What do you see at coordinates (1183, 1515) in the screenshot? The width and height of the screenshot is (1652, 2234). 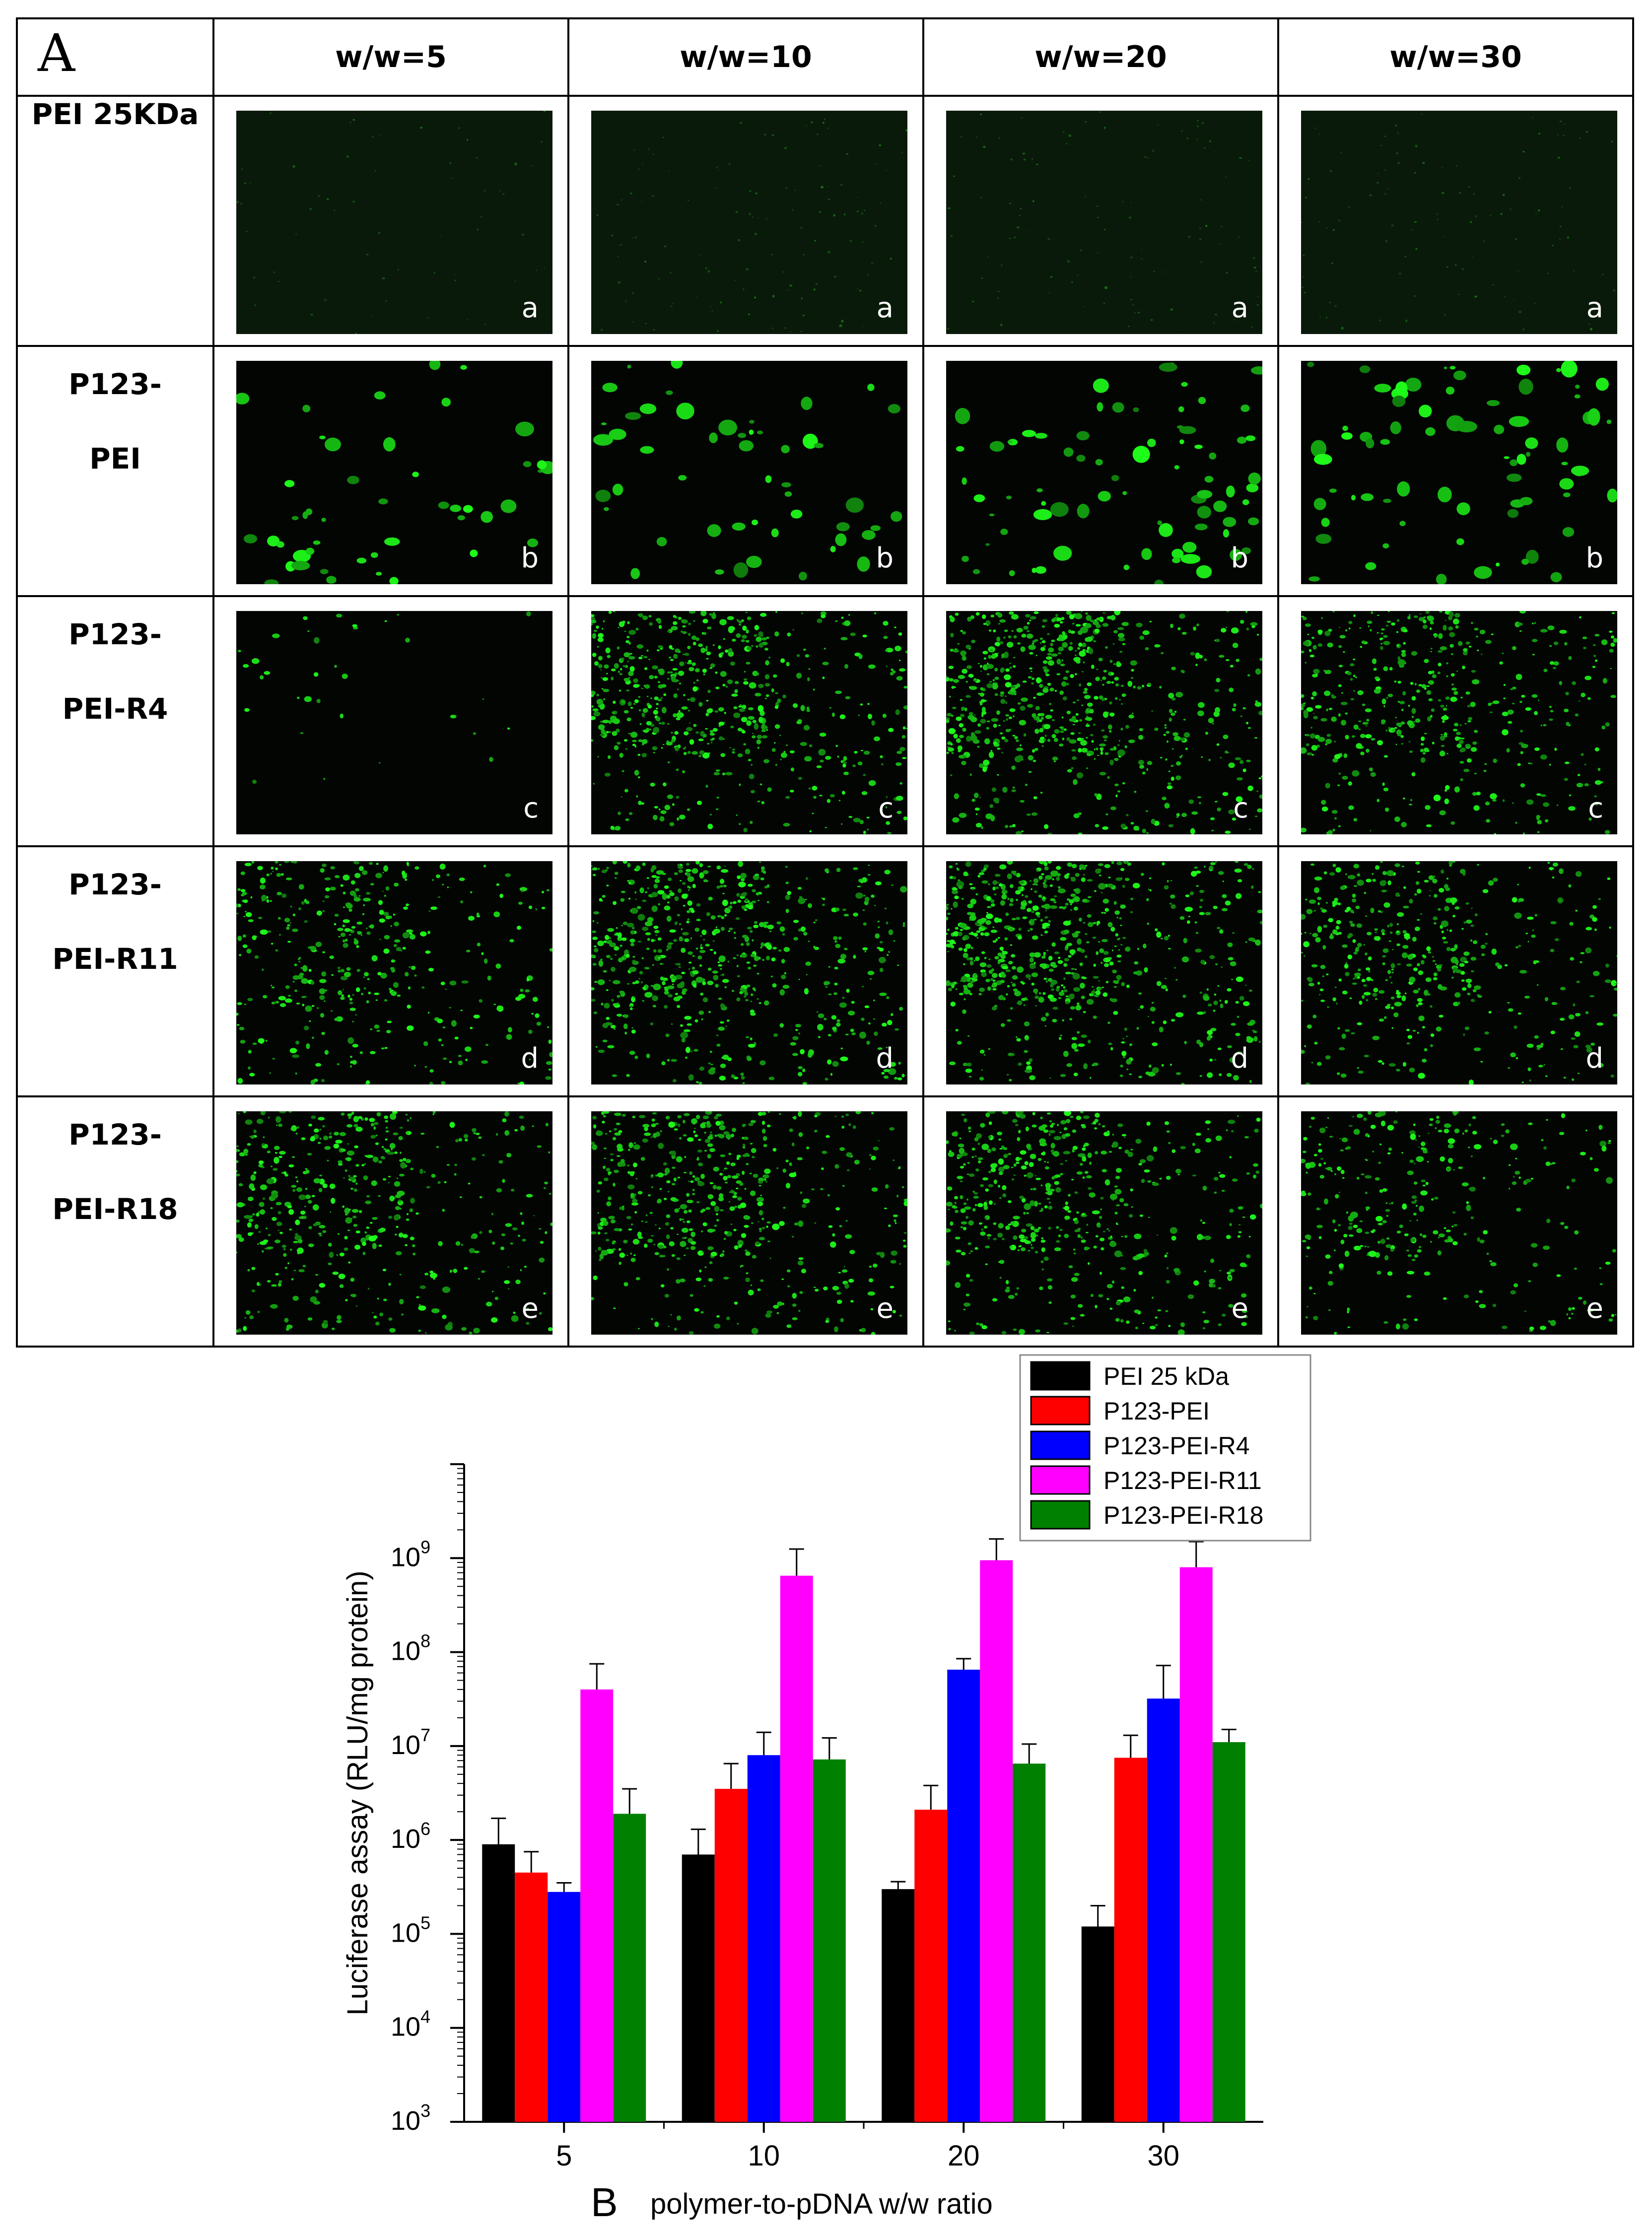 I see `legend-entry: P123-PEI-R18` at bounding box center [1183, 1515].